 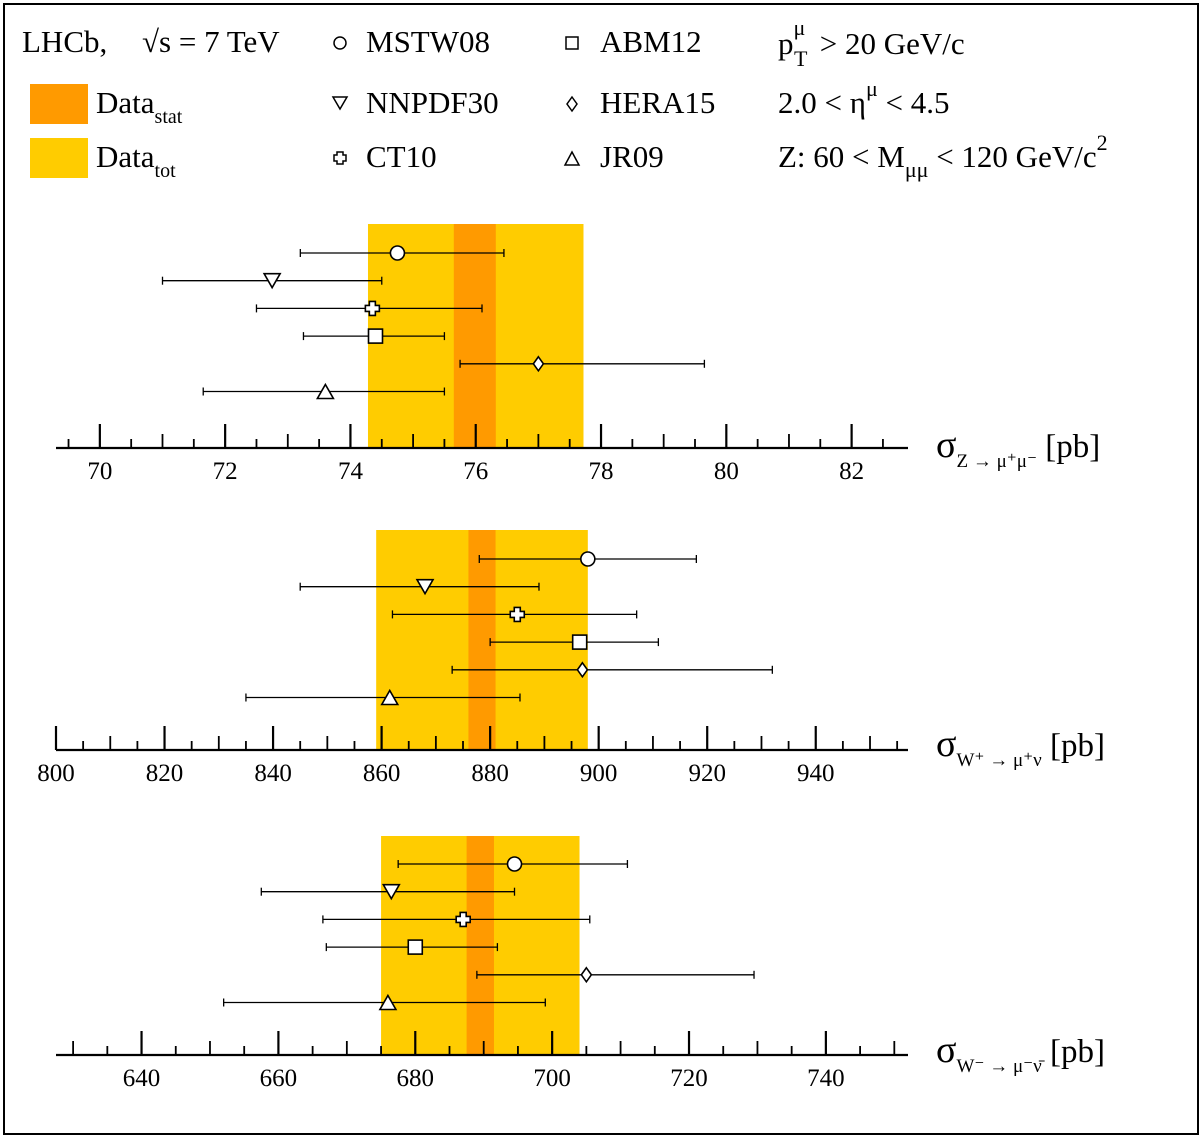 I want to click on tick-label: 76, so click(x=475, y=471).